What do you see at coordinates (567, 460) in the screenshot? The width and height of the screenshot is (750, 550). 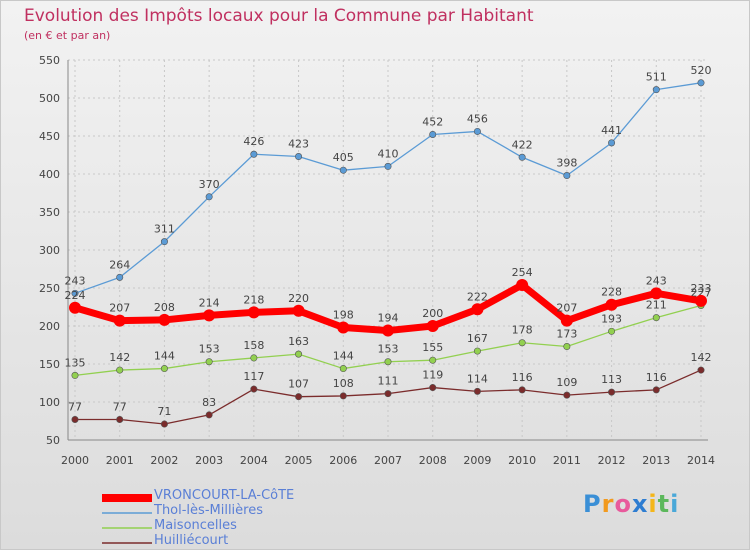 I see `x-tick-label-11: 2011` at bounding box center [567, 460].